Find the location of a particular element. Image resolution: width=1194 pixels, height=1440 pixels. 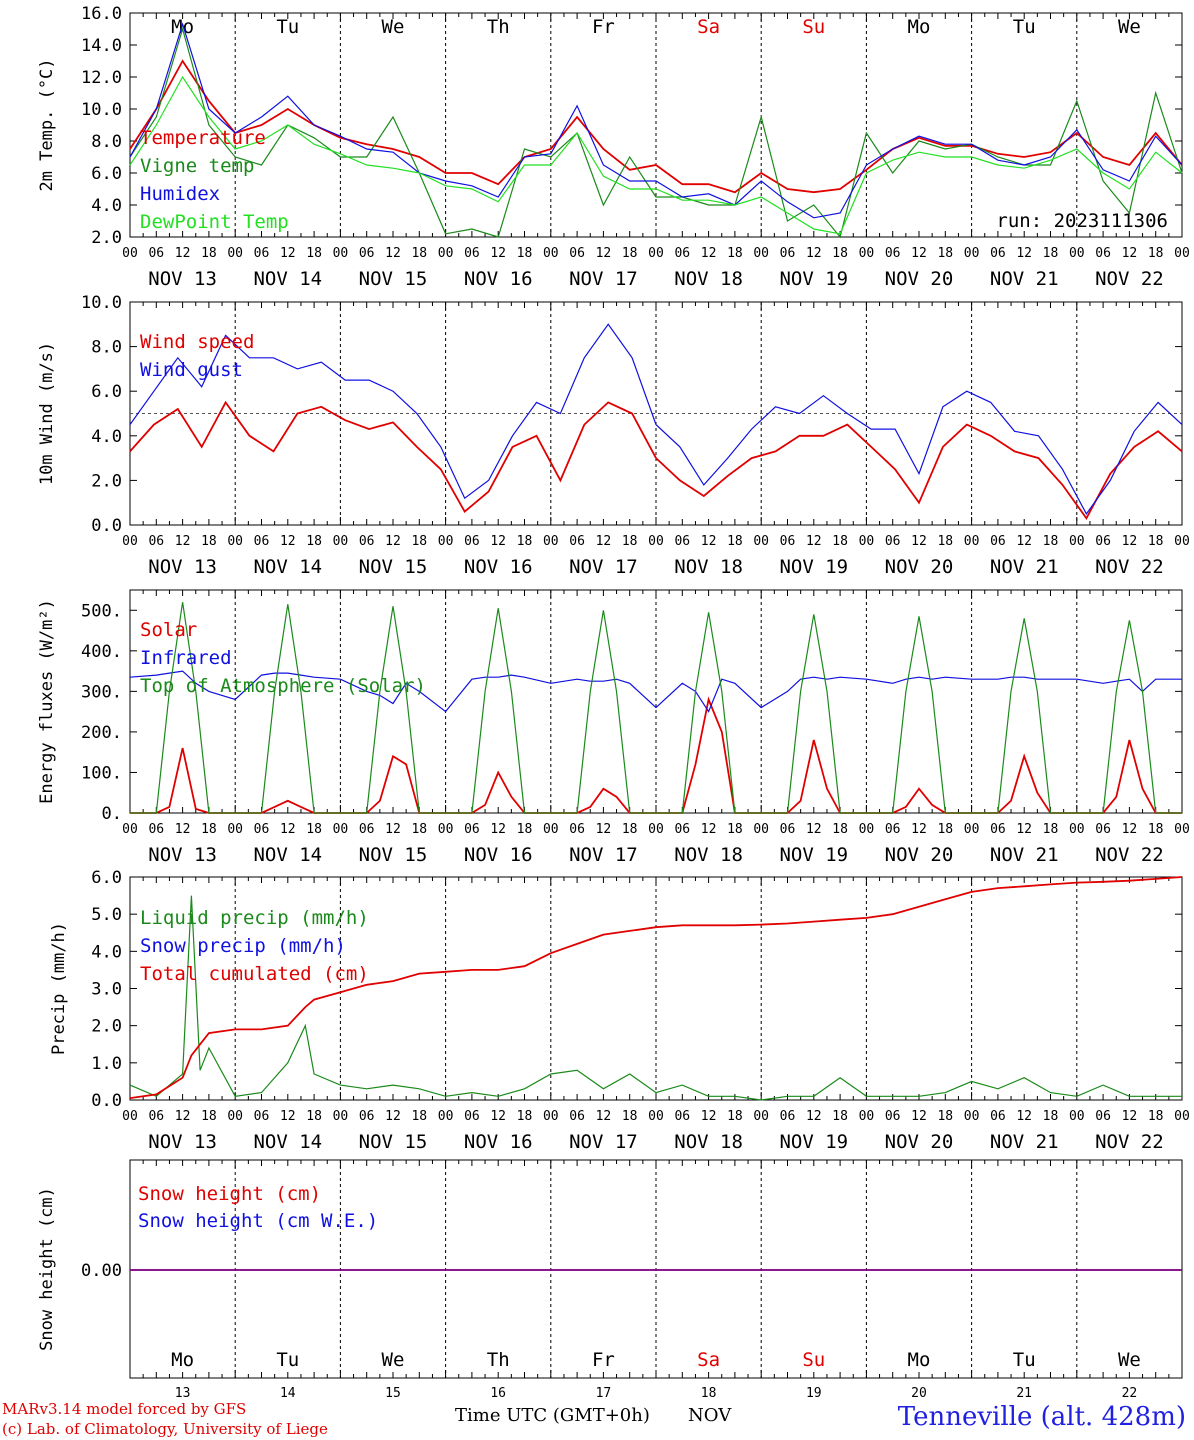

y-tick-label: 3.0 is located at coordinates (106, 990).